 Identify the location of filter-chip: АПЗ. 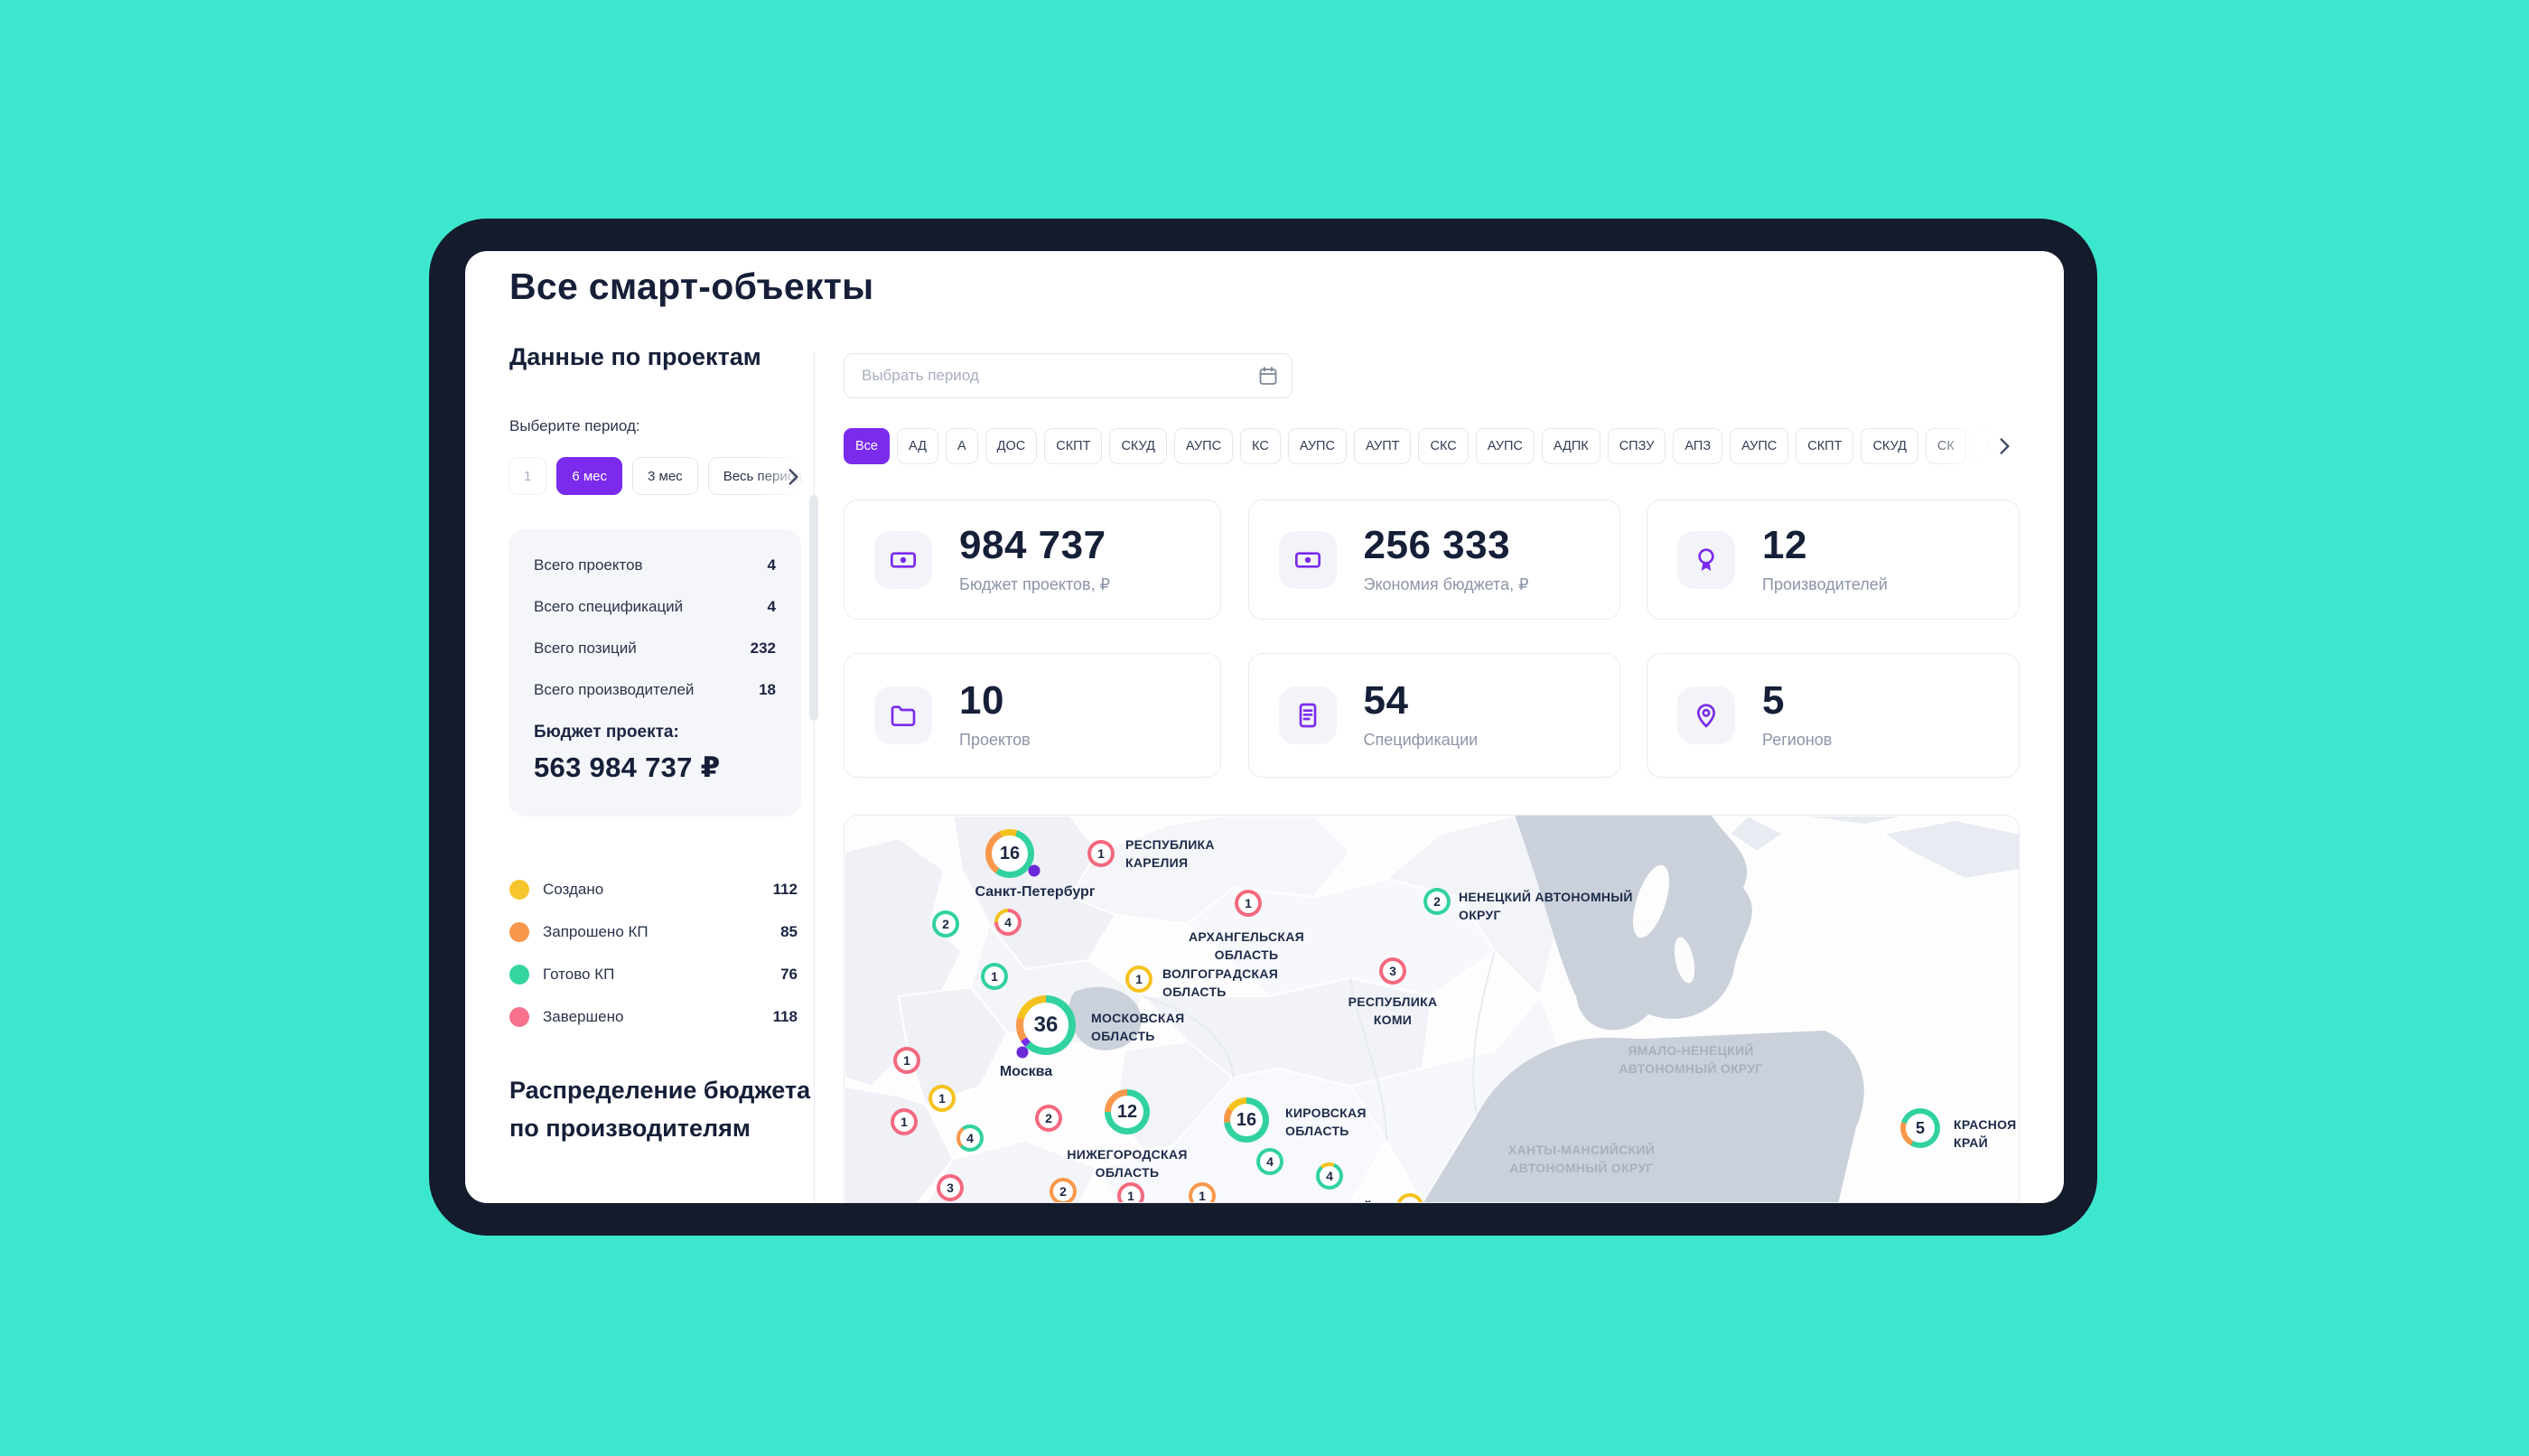
(1698, 446).